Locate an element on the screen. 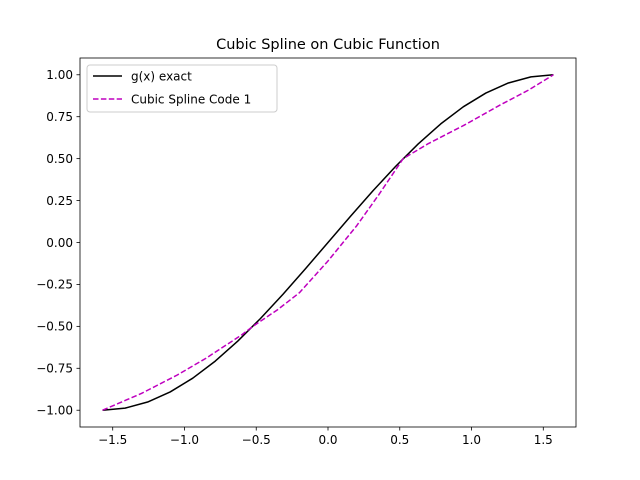 The height and width of the screenshot is (480, 640). y-tick-label: −1.00 is located at coordinates (54, 411).